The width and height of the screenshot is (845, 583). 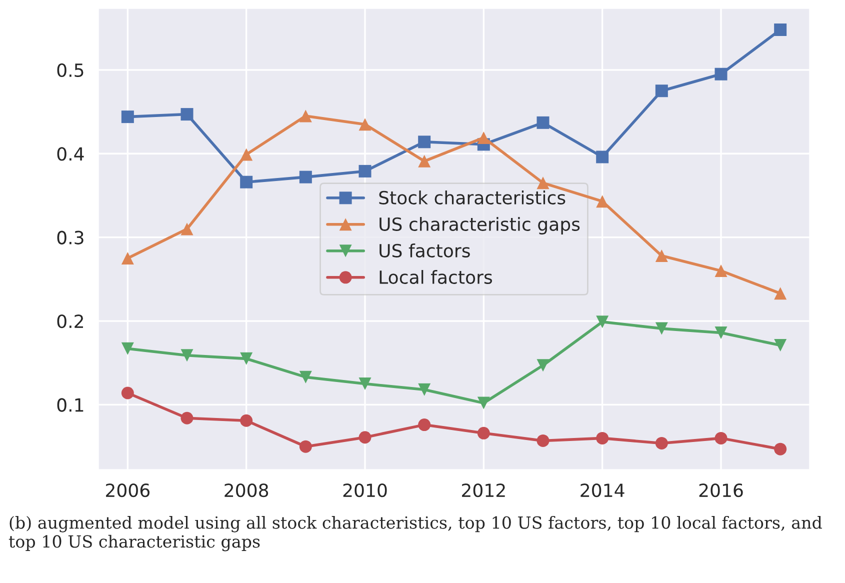 What do you see at coordinates (365, 491) in the screenshot?
I see `x-tick-label: 2010` at bounding box center [365, 491].